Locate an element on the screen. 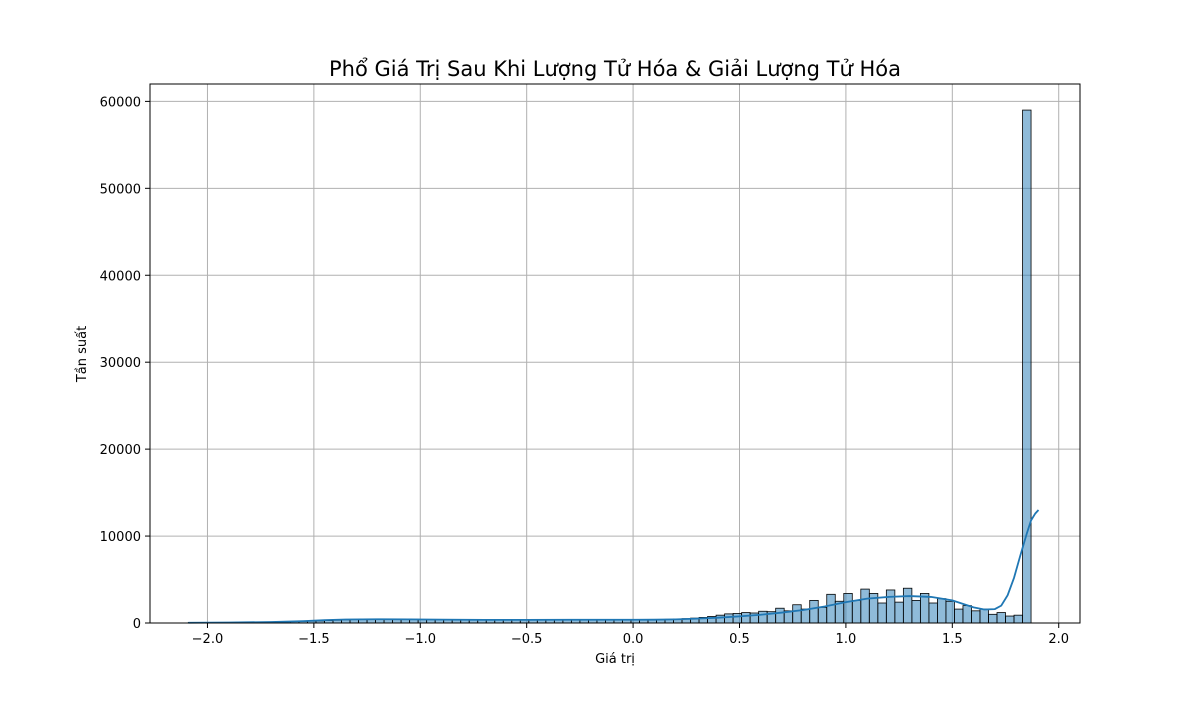 Image resolution: width=1200 pixels, height=704 pixels. y-tick-label: 20000 is located at coordinates (120, 450).